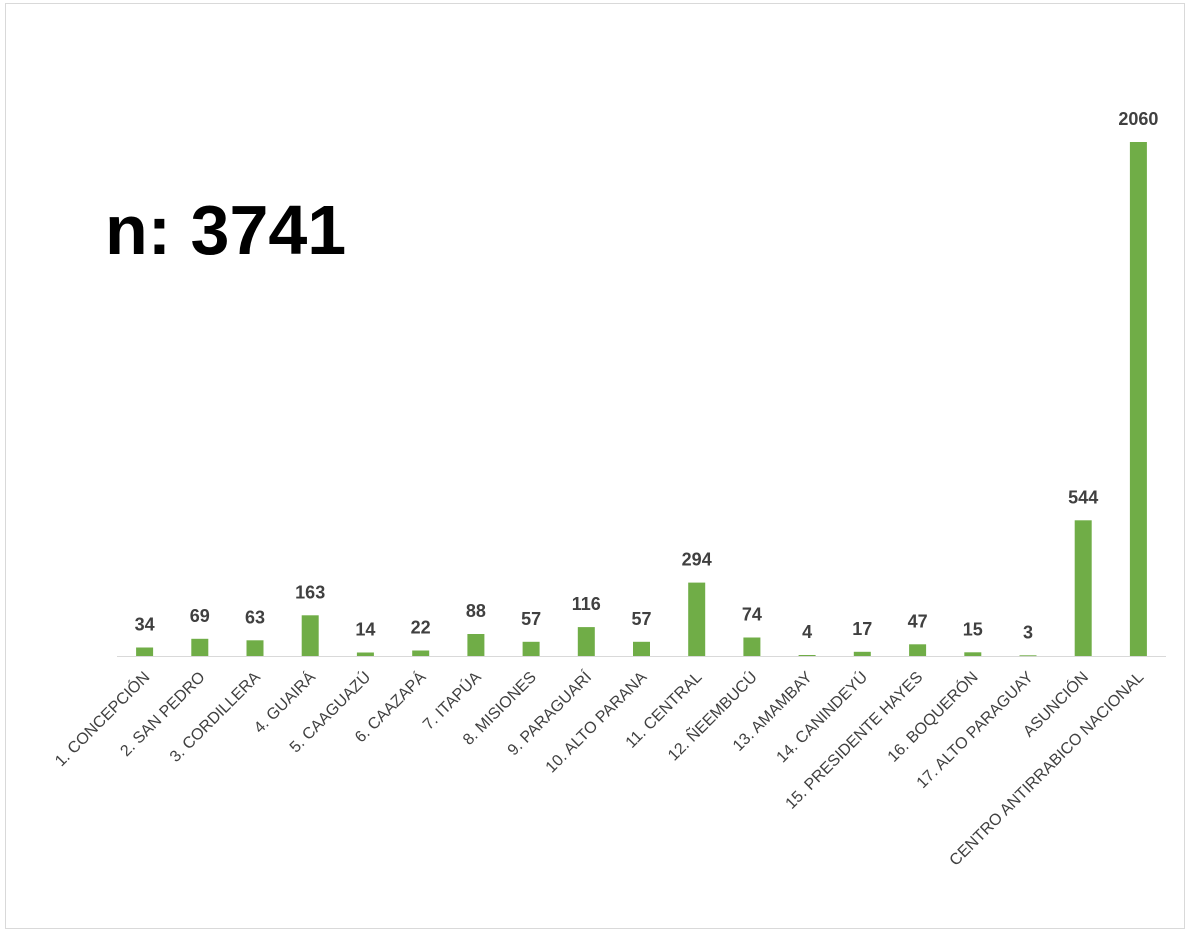 The image size is (1191, 935). What do you see at coordinates (102, 718) in the screenshot?
I see `x-tick-label: 1. CONCEPCIÓN` at bounding box center [102, 718].